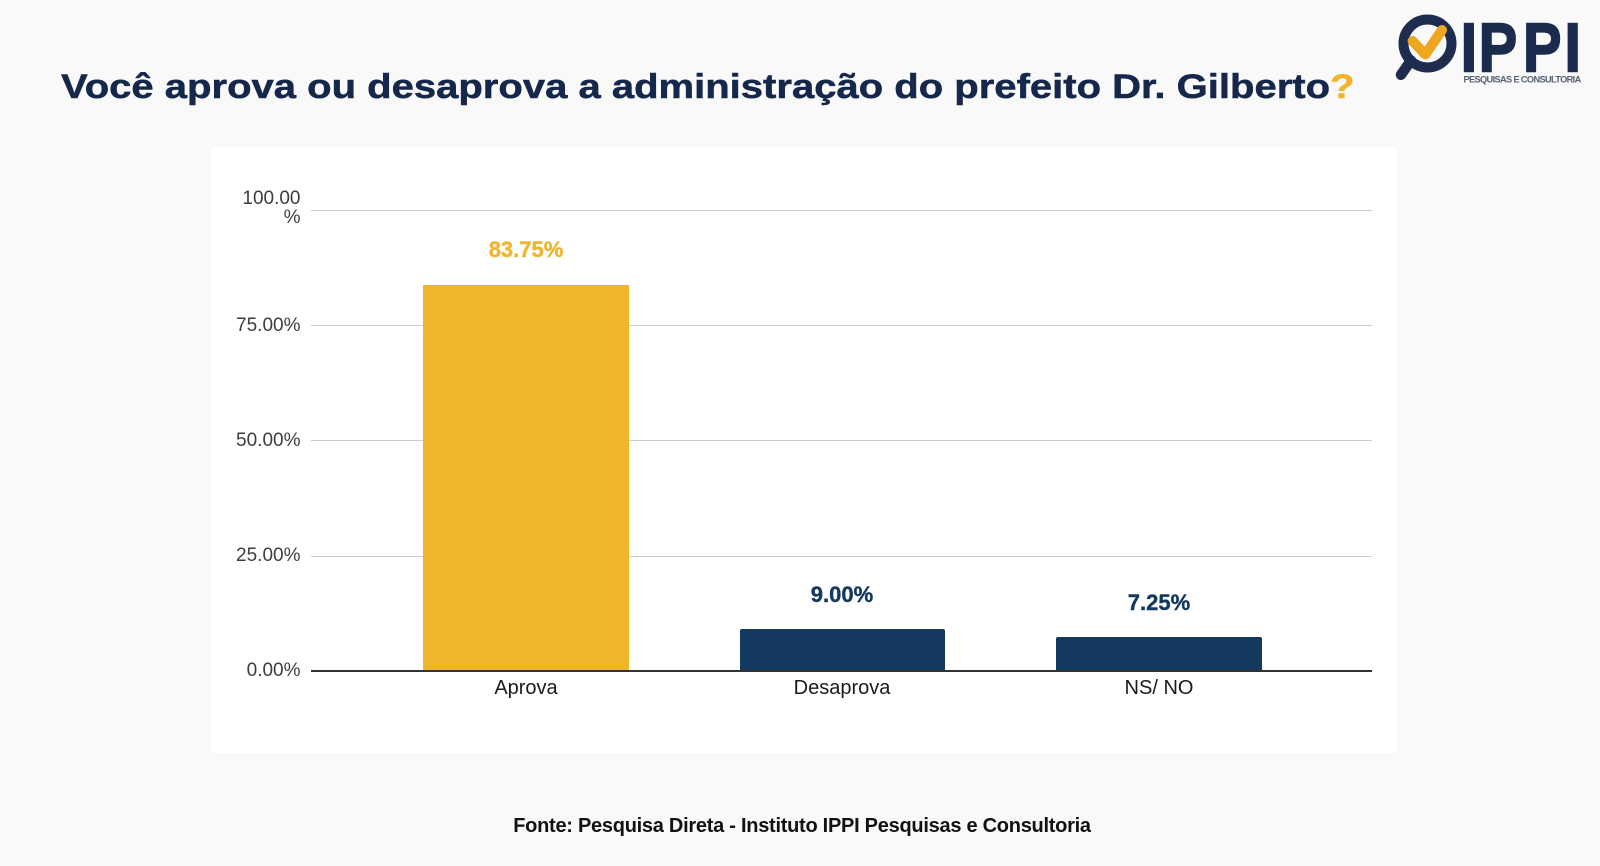 The width and height of the screenshot is (1600, 866). Describe the element at coordinates (1523, 80) in the screenshot. I see `svg-text: PESQUISAS E CONSULTORIA` at that location.